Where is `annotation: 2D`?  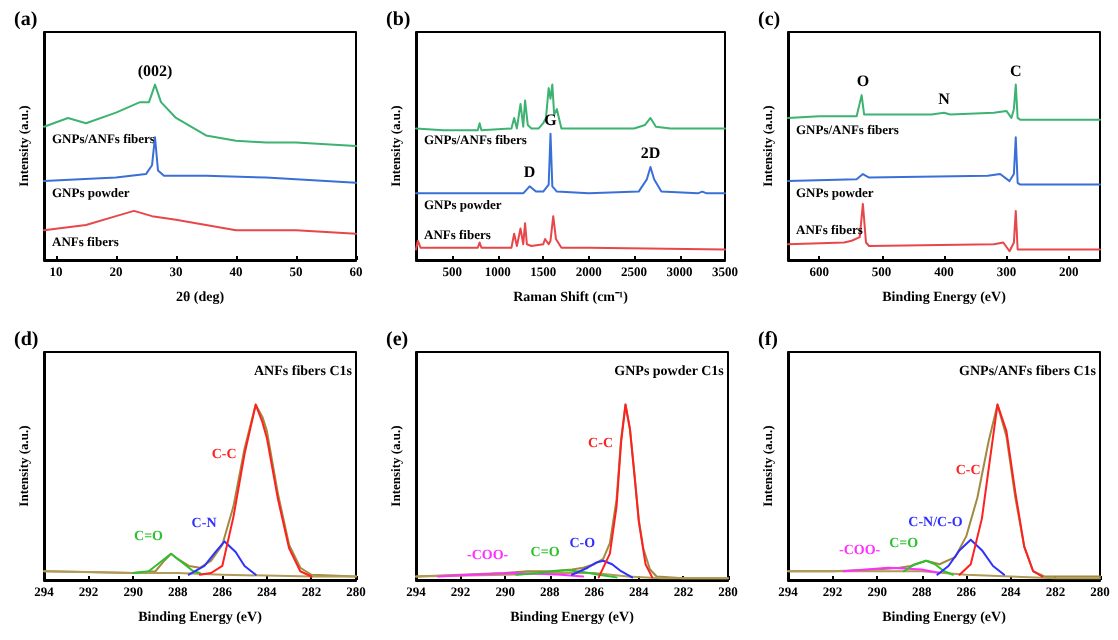
annotation: 2D is located at coordinates (650, 153).